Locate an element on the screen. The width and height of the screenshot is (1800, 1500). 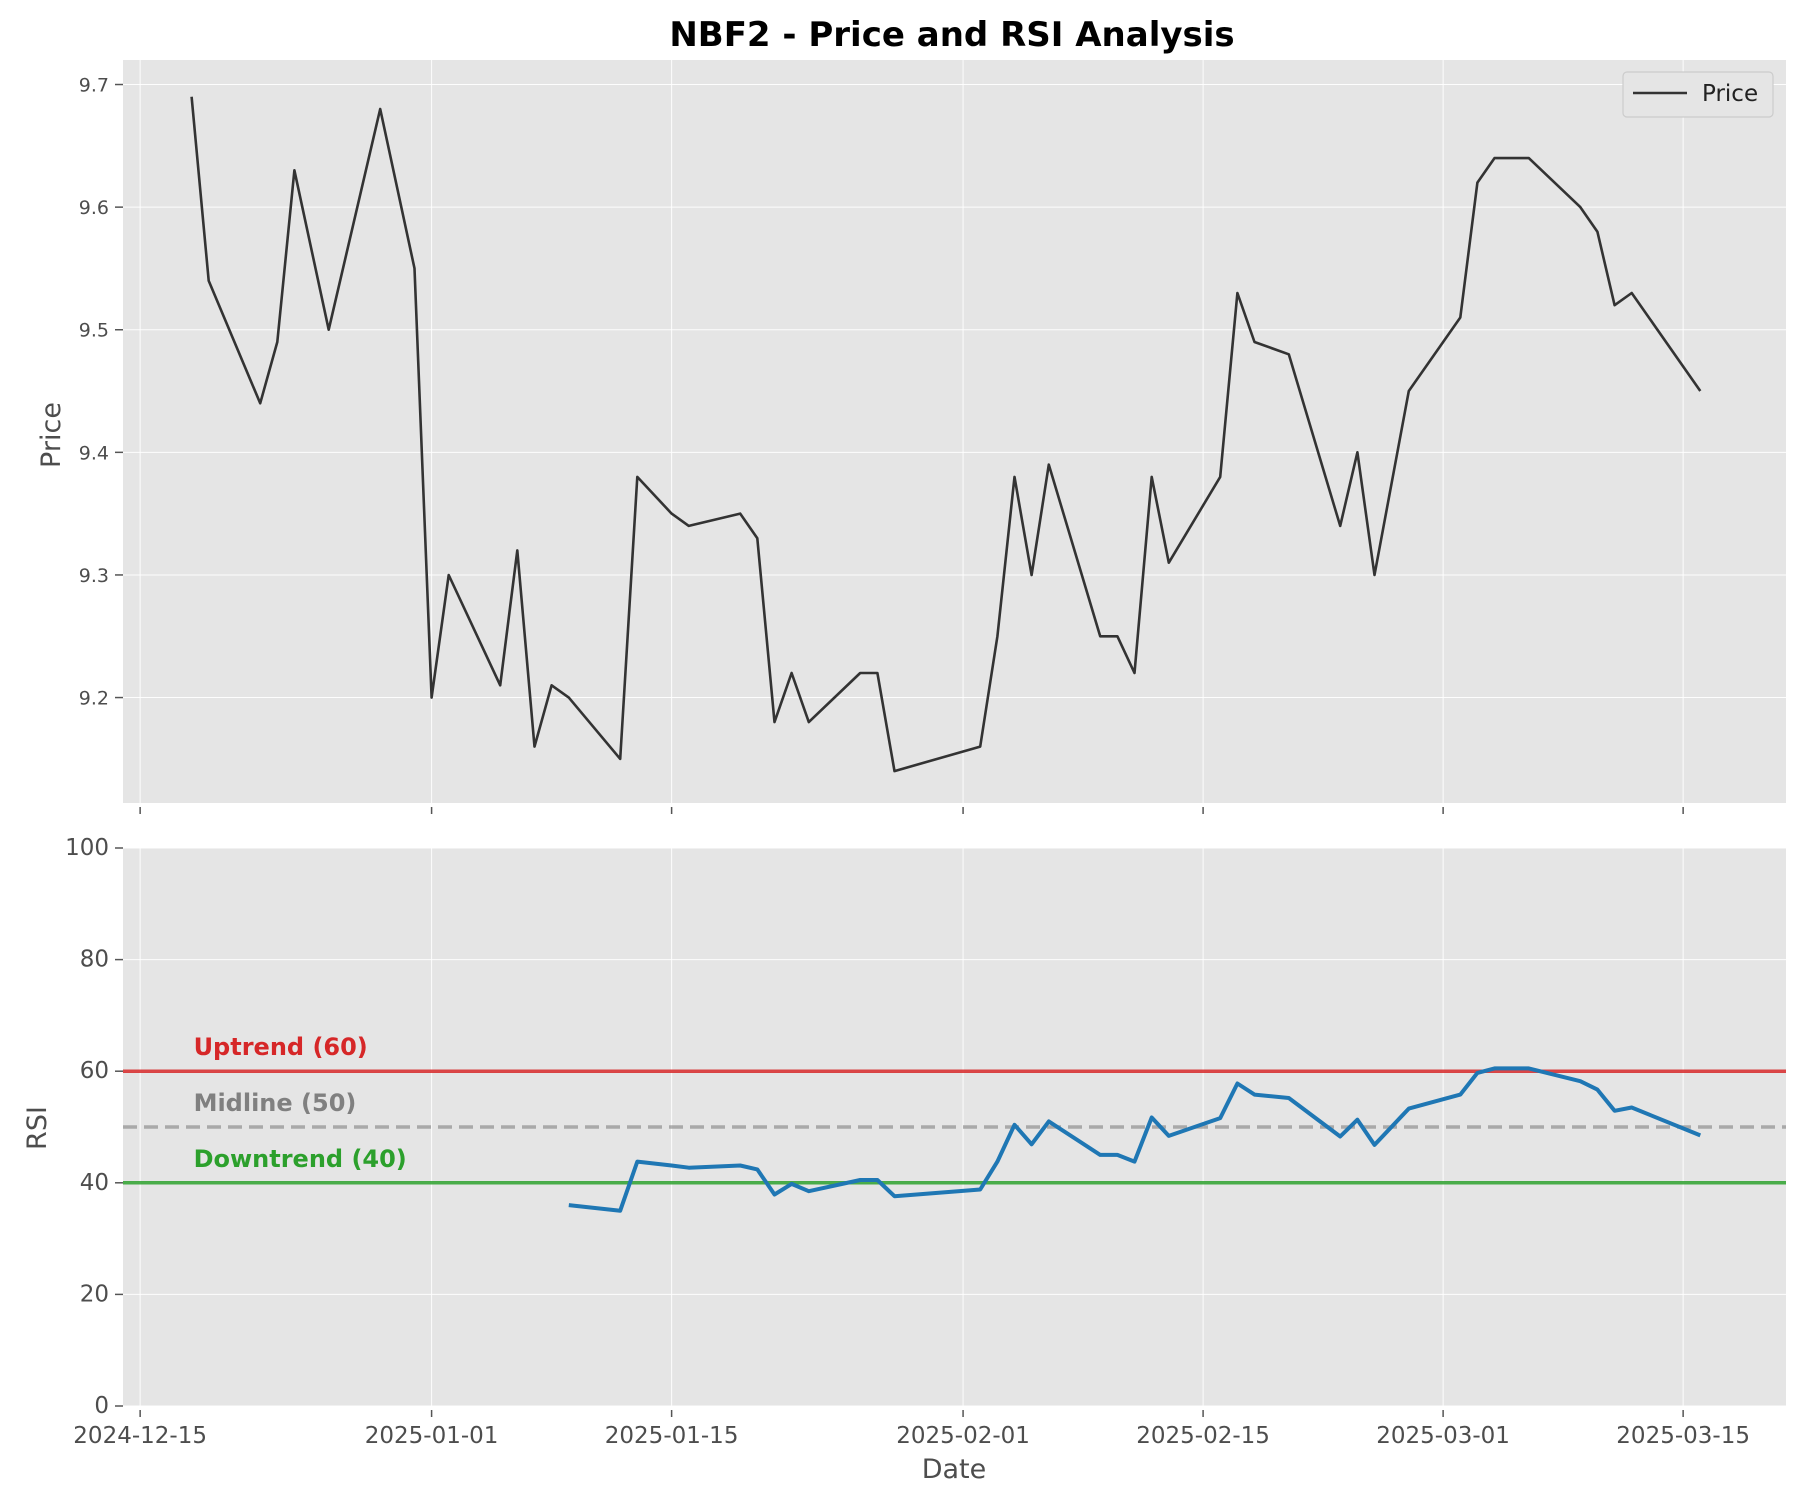
rsi-y-axis-label: RSI is located at coordinates (37, 1128).